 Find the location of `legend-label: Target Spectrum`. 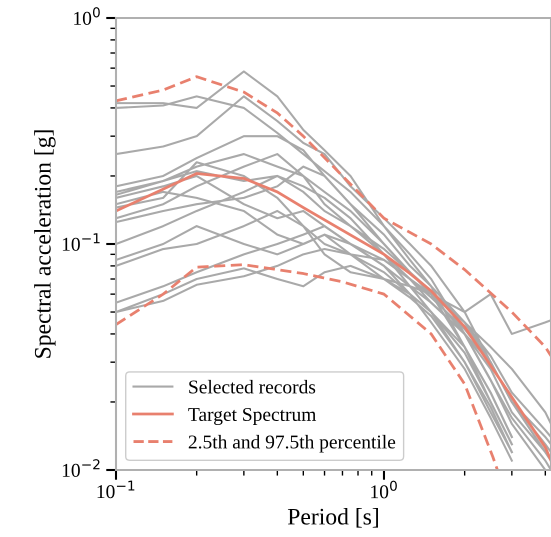

legend-label: Target Spectrum is located at coordinates (252, 417).